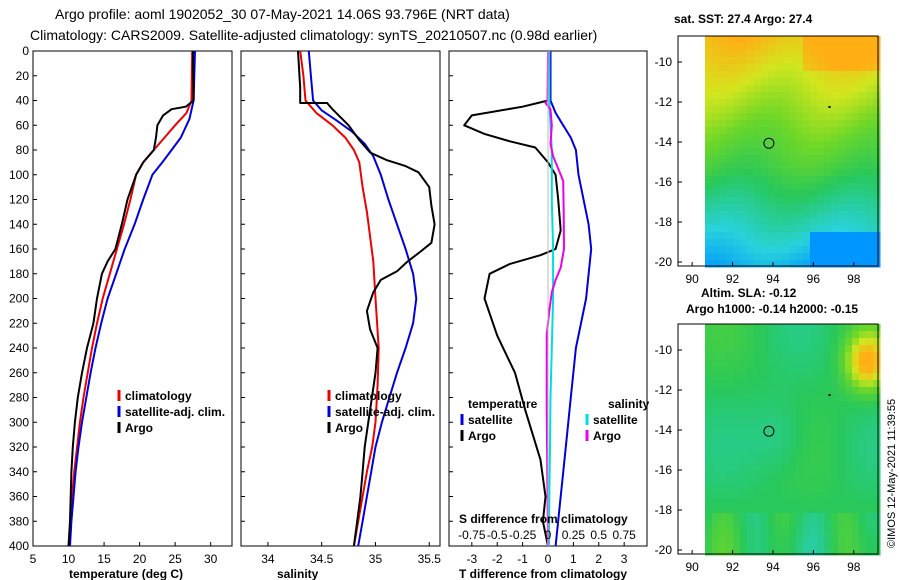  Describe the element at coordinates (629, 404) in the screenshot. I see `legend-heading: salinity` at that location.